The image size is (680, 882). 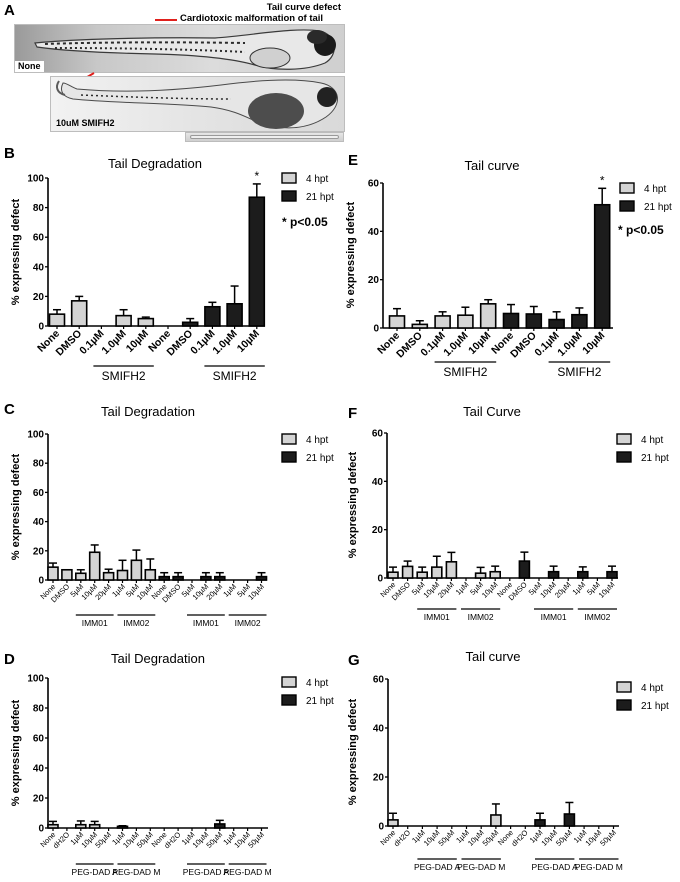 What do you see at coordinates (378, 482) in the screenshot?
I see `y-tick-label-f: 40` at bounding box center [378, 482].